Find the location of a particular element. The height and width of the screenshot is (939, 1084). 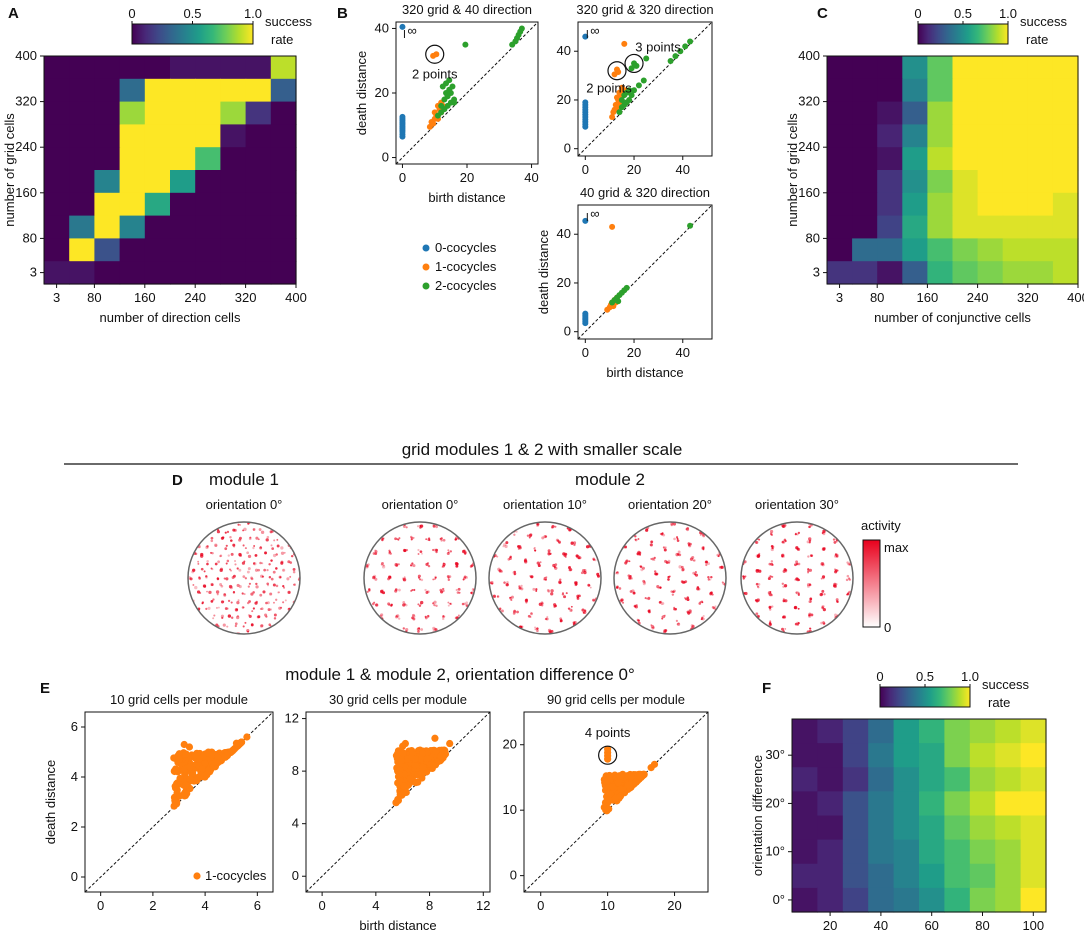

annotation-circle is located at coordinates (435, 54).